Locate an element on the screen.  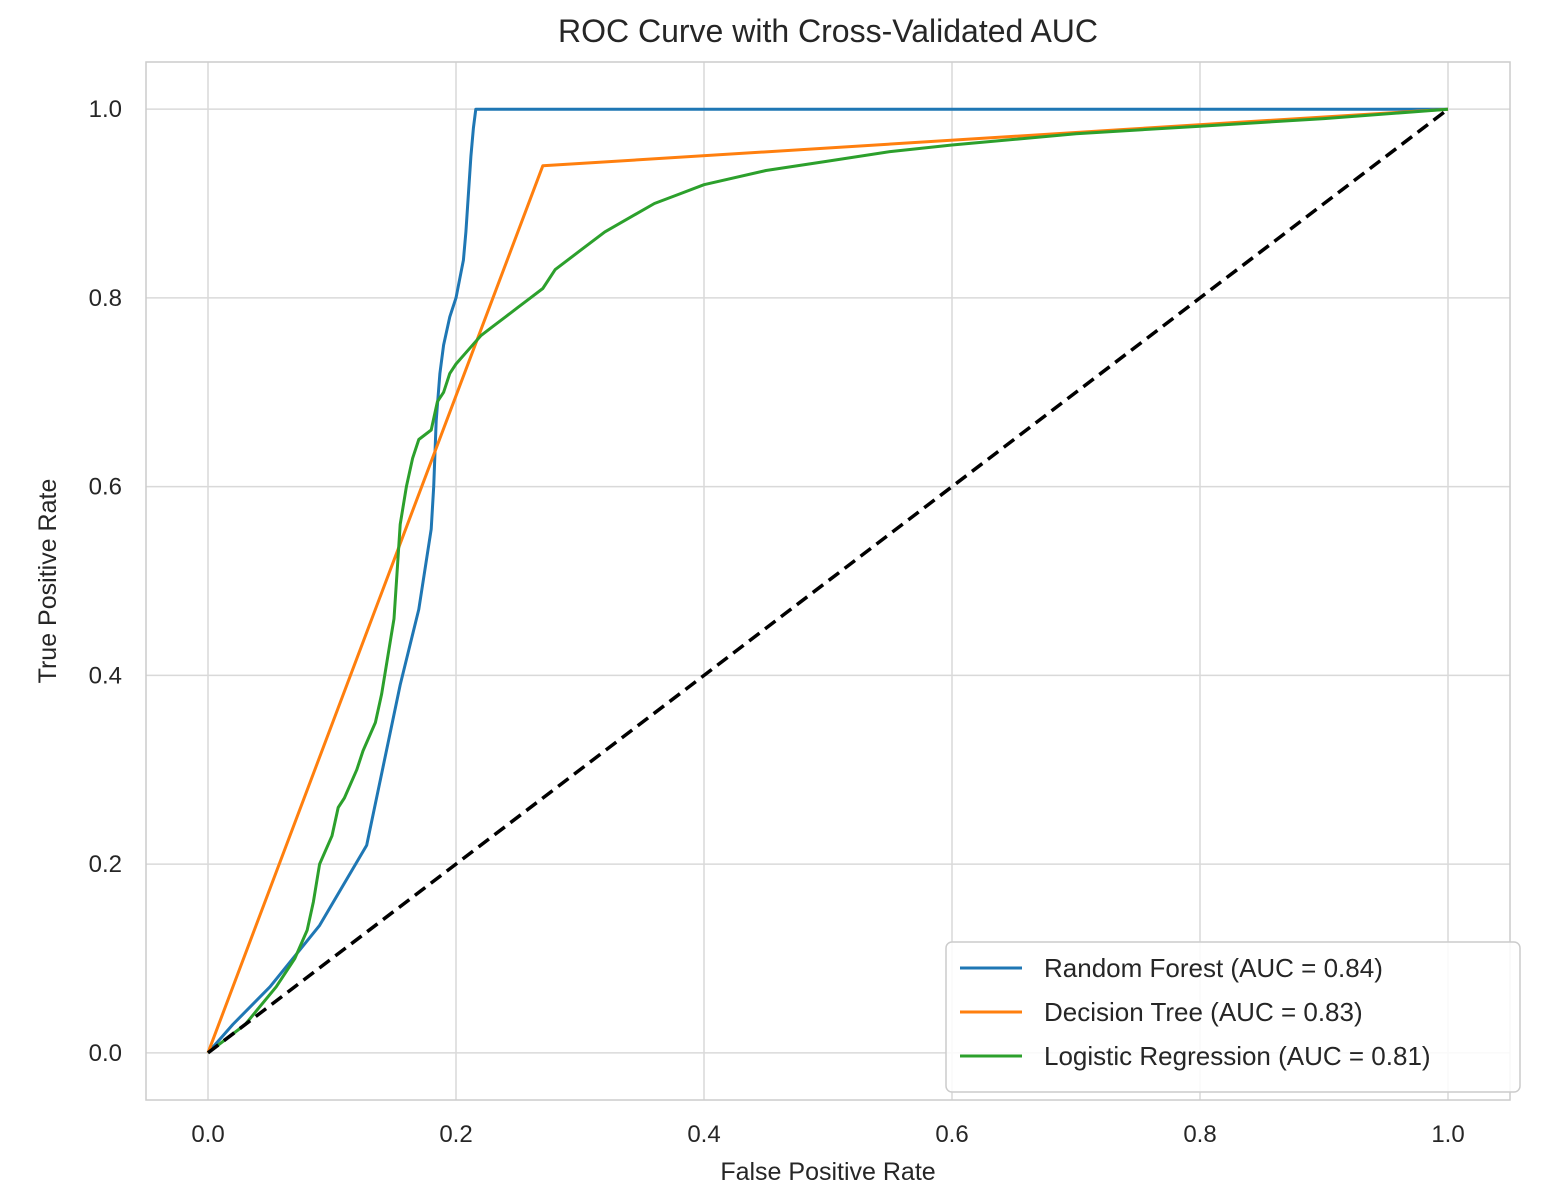
legend-label-decision-tree: Decision Tree (AUC = 0.83) is located at coordinates (1203, 1012).